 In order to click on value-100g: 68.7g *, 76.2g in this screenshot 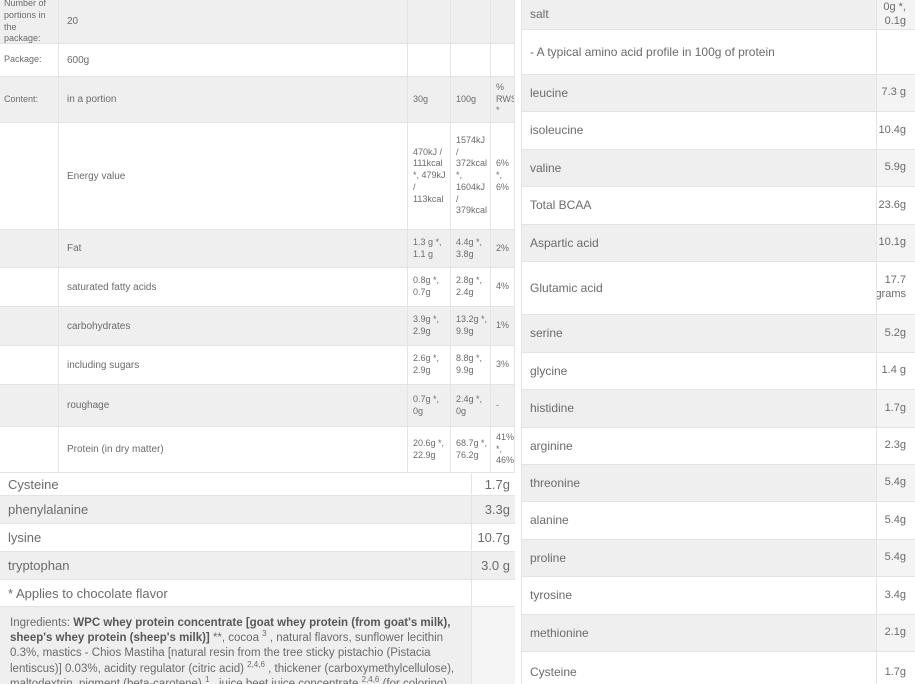, I will do `click(470, 449)`.